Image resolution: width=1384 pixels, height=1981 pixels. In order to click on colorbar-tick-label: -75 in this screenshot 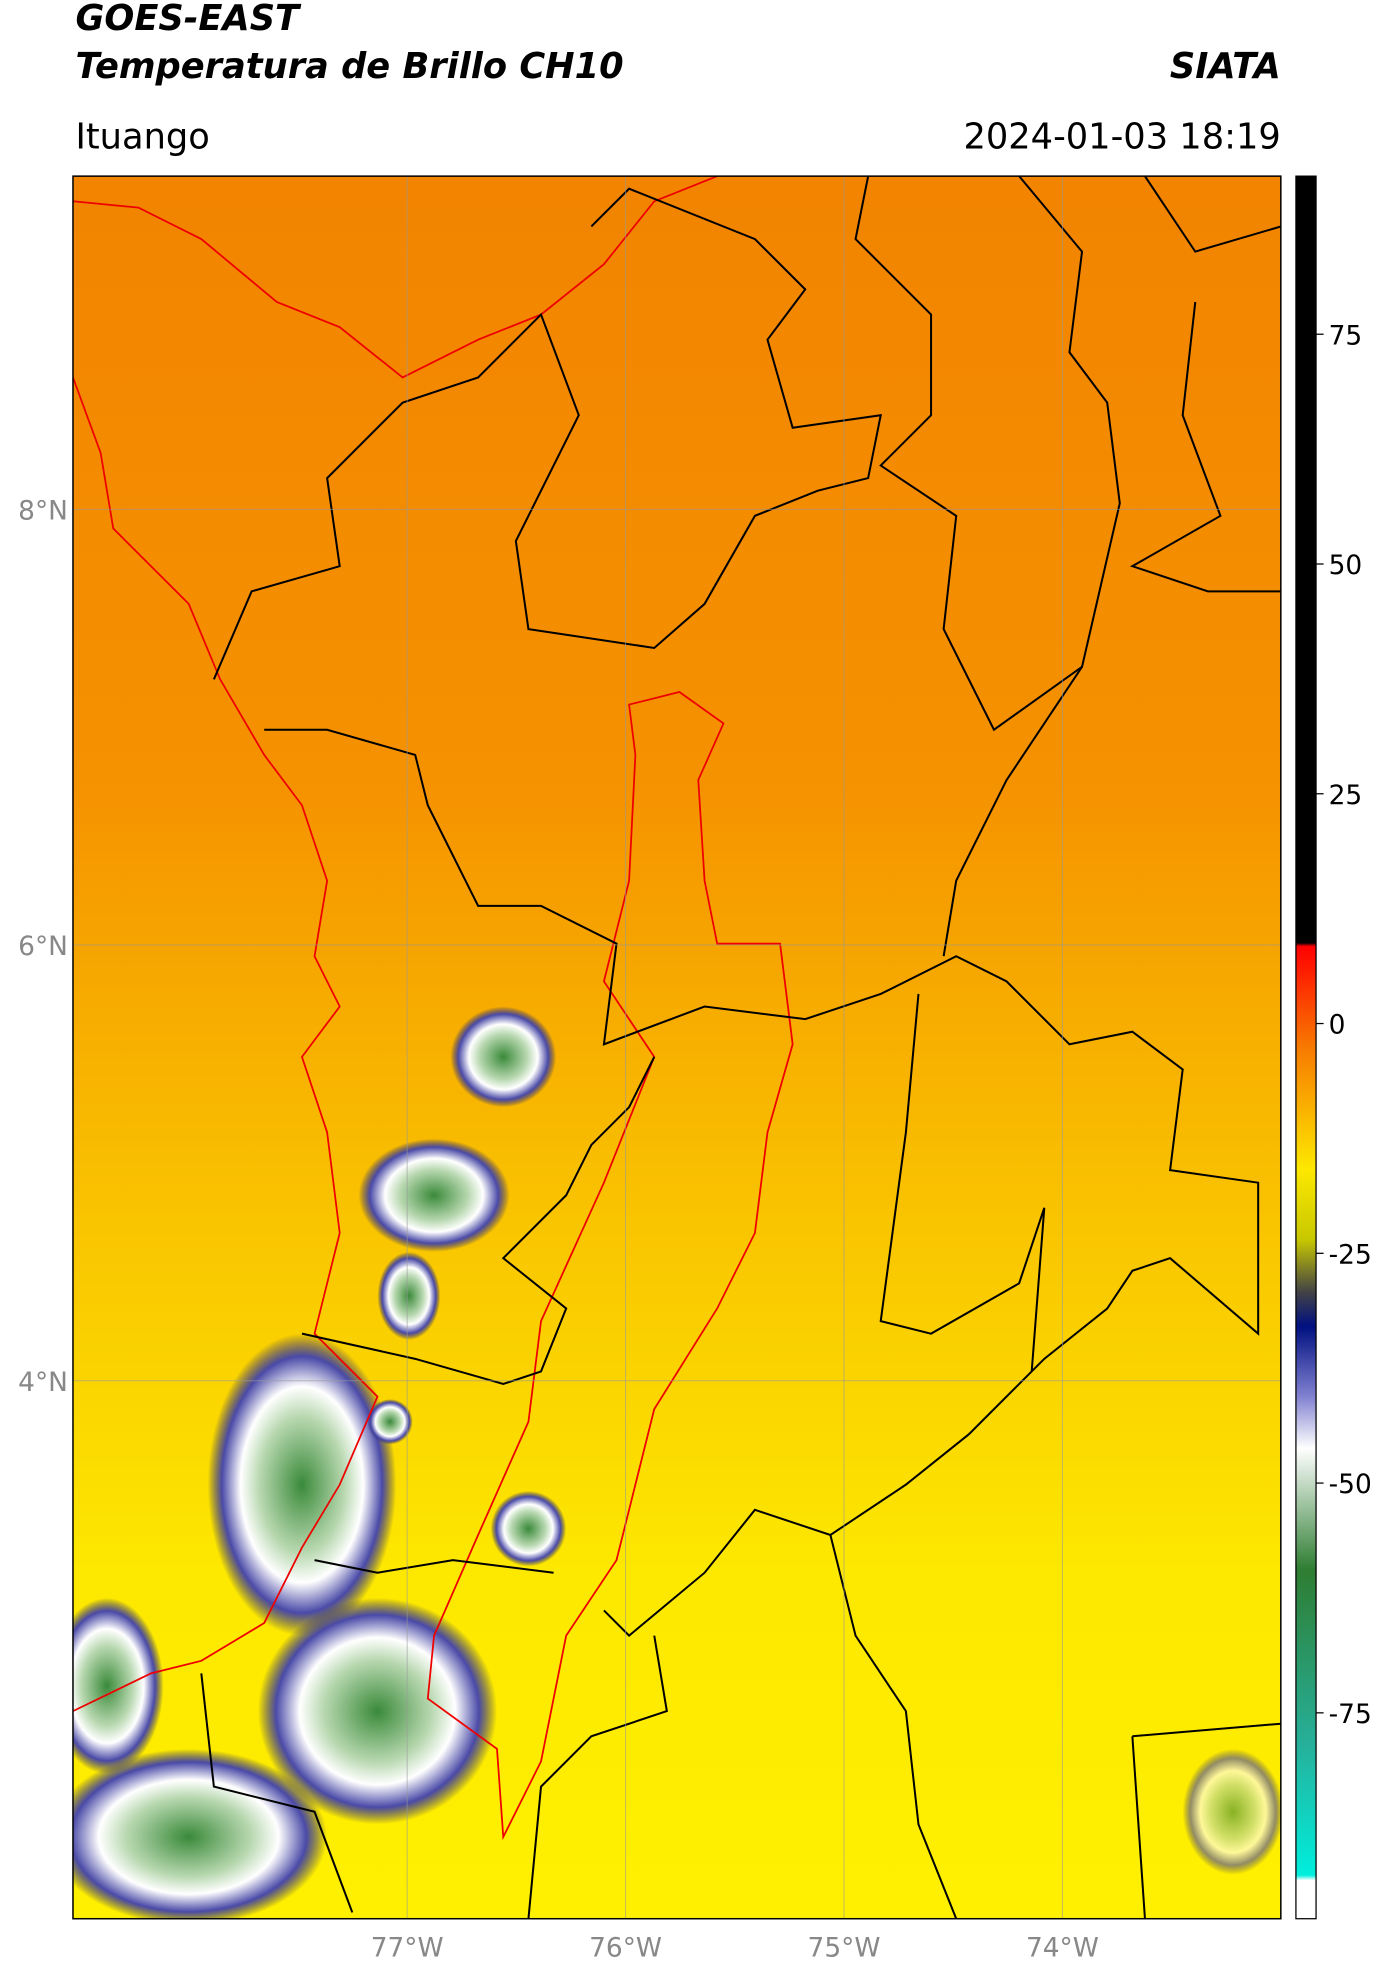, I will do `click(1350, 1714)`.